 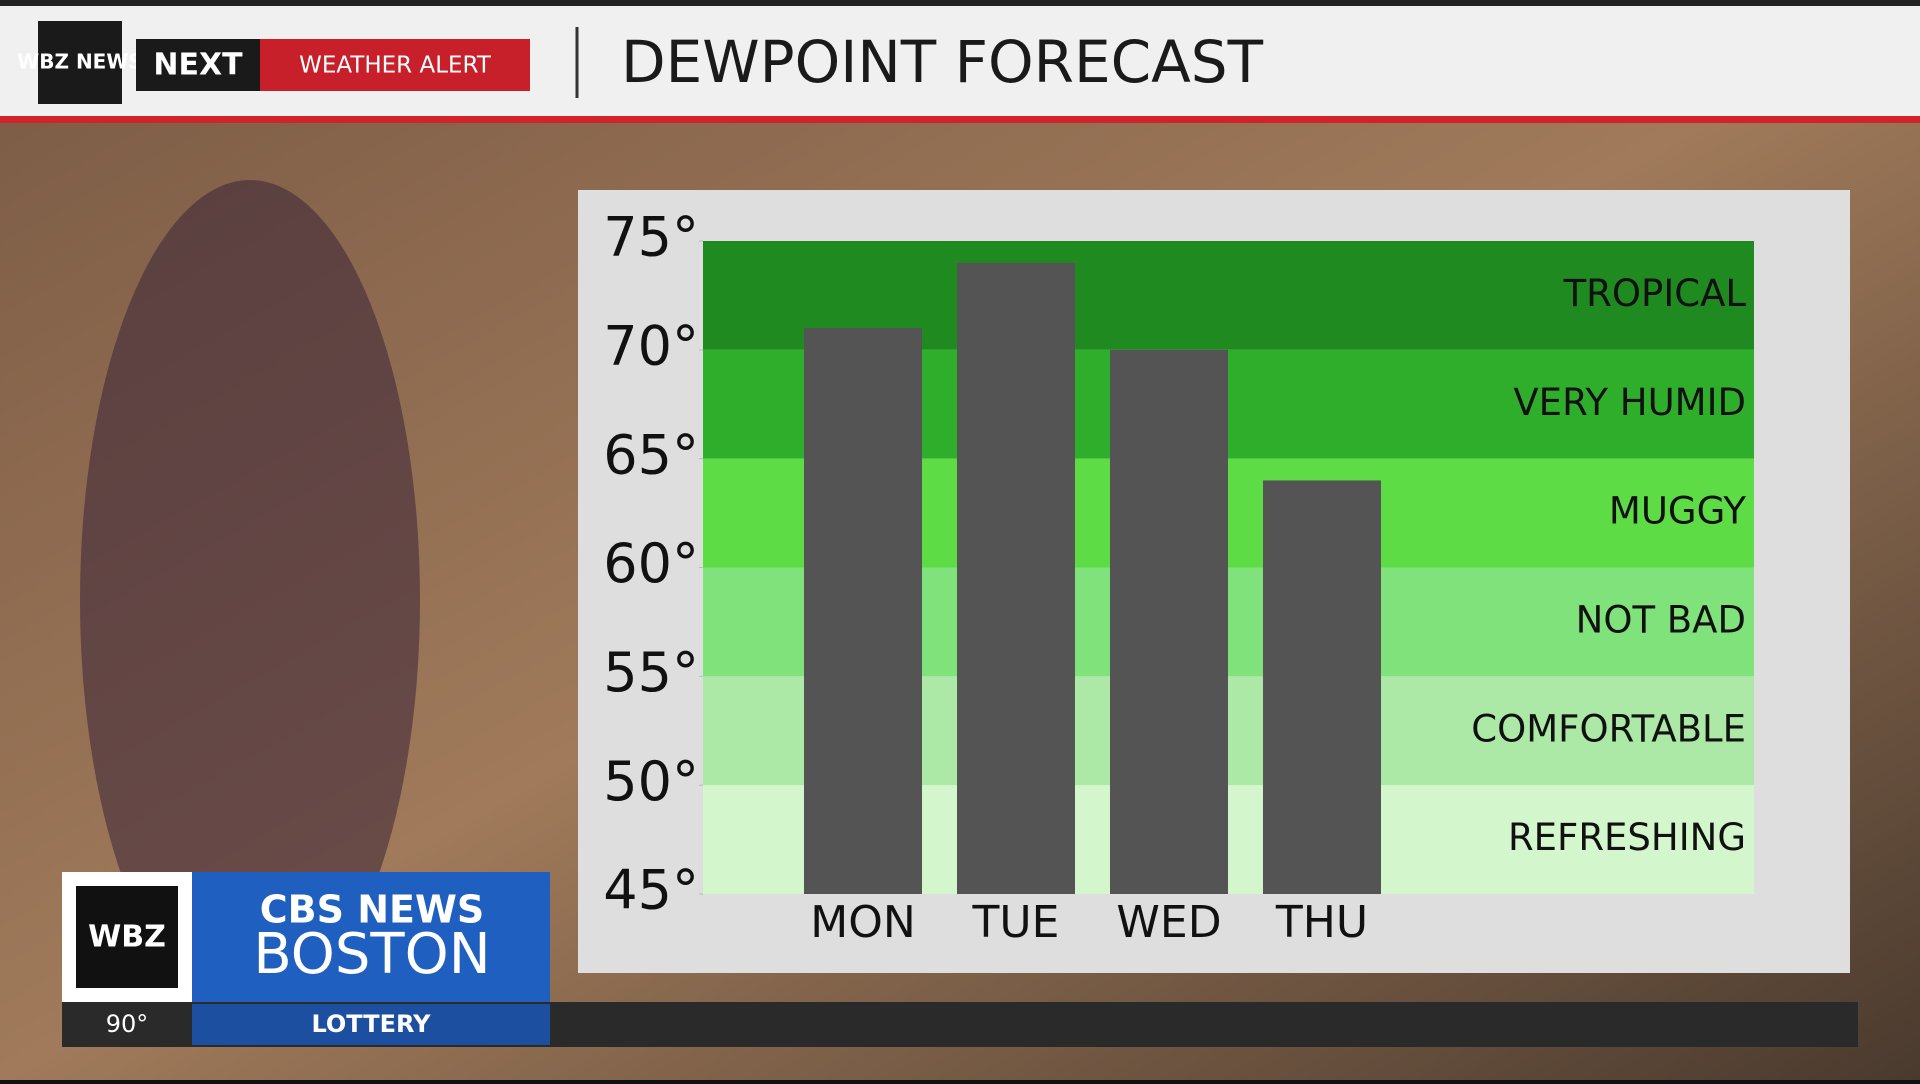 What do you see at coordinates (651, 454) in the screenshot?
I see `y-tick-label: 65°` at bounding box center [651, 454].